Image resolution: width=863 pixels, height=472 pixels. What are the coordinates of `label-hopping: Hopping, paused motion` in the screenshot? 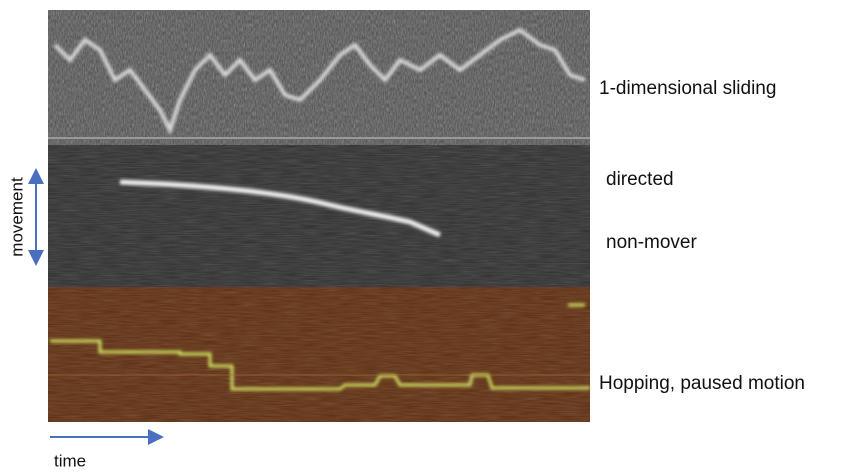 It's located at (702, 383).